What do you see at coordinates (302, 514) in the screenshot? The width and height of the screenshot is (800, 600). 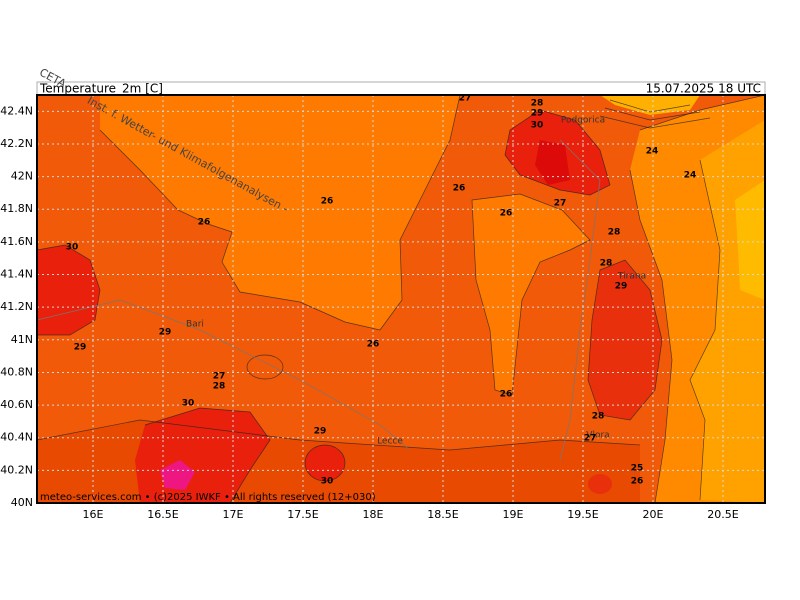 I see `x-tick-label: 17.5E` at bounding box center [302, 514].